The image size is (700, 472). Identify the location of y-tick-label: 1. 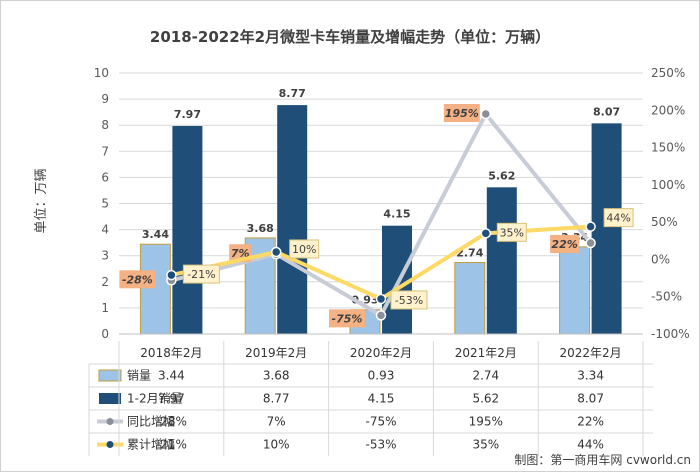
(105, 308).